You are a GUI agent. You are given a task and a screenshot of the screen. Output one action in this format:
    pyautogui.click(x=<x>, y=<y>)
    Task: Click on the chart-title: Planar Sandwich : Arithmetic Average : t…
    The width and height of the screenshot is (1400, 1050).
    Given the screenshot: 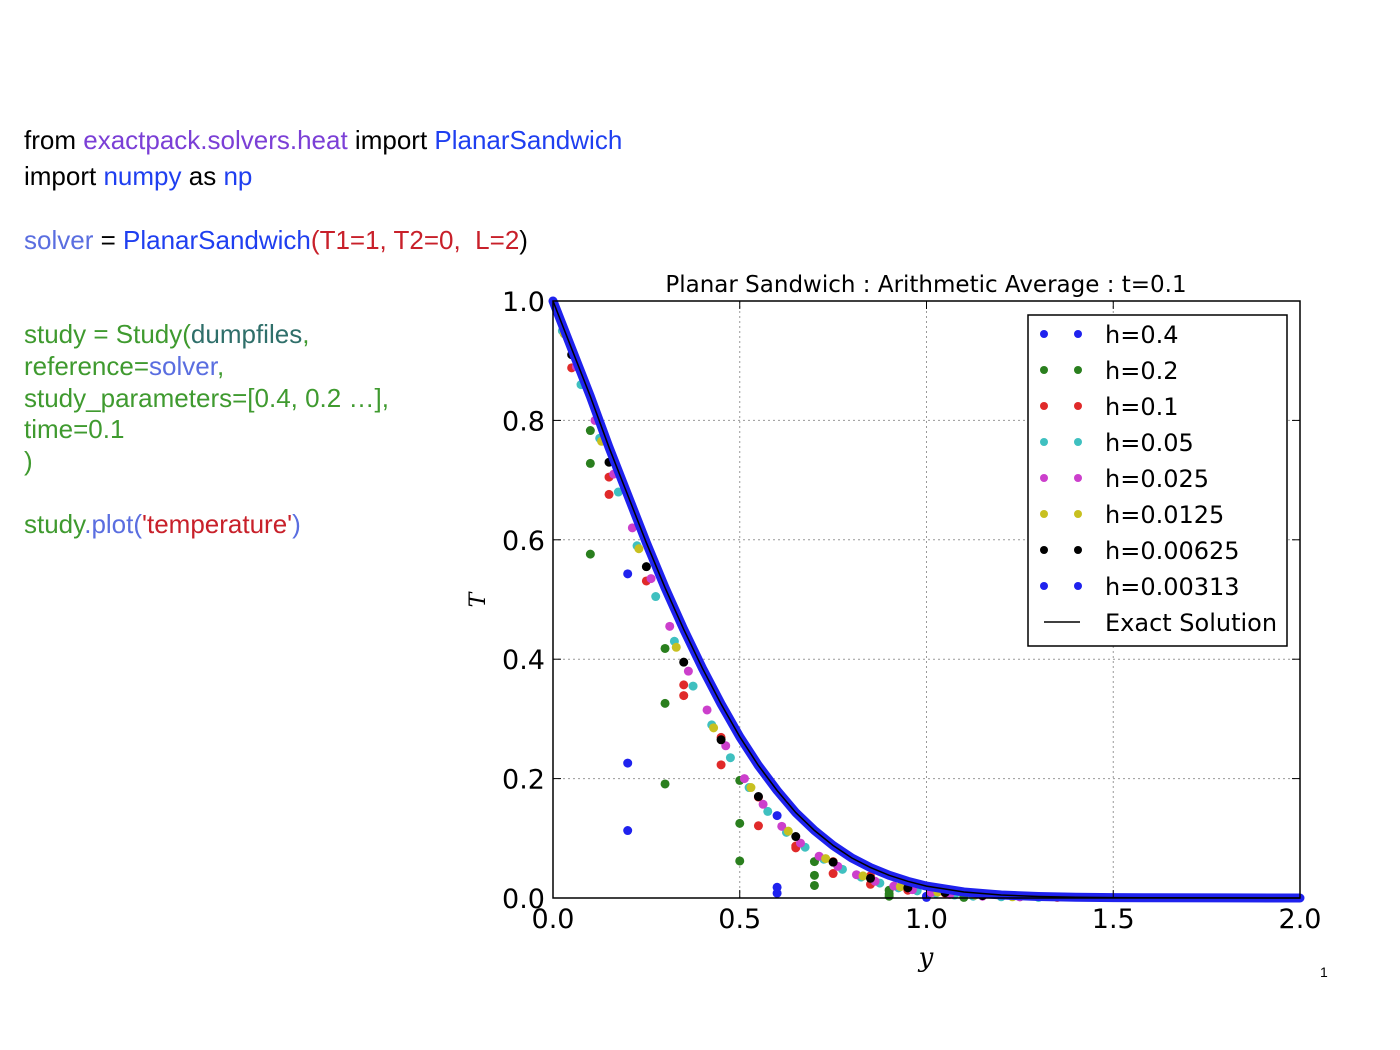 What is the action you would take?
    pyautogui.click(x=925, y=285)
    